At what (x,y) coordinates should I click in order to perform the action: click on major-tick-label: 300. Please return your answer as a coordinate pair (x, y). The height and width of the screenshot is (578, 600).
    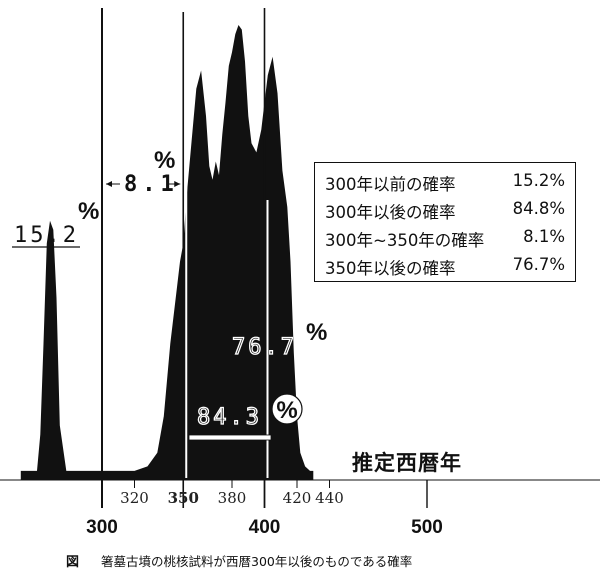
    Looking at the image, I should click on (102, 527).